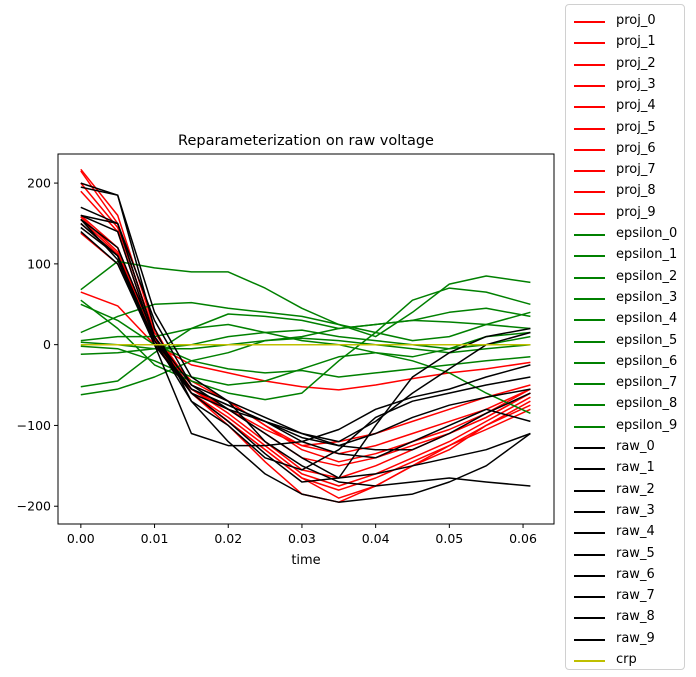  I want to click on legend-item-epsilon_1: epsilon_1, so click(625, 255).